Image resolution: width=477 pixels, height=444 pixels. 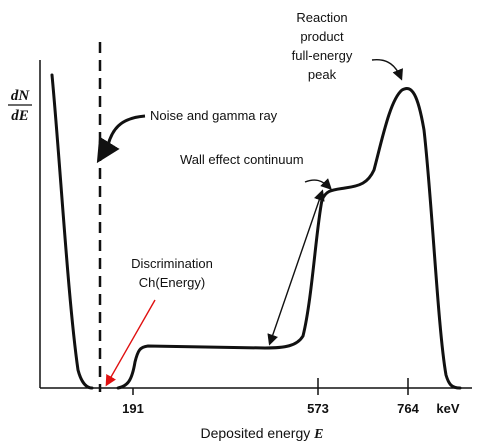 What do you see at coordinates (318, 434) in the screenshot?
I see `x-axis-symbol: E` at bounding box center [318, 434].